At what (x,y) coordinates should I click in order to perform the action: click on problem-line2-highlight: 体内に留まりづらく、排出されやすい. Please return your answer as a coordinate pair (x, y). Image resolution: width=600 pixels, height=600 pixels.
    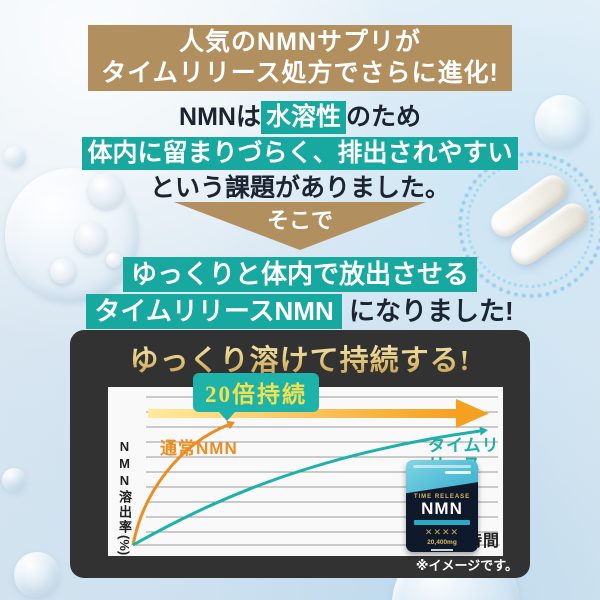
    Looking at the image, I should click on (300, 153).